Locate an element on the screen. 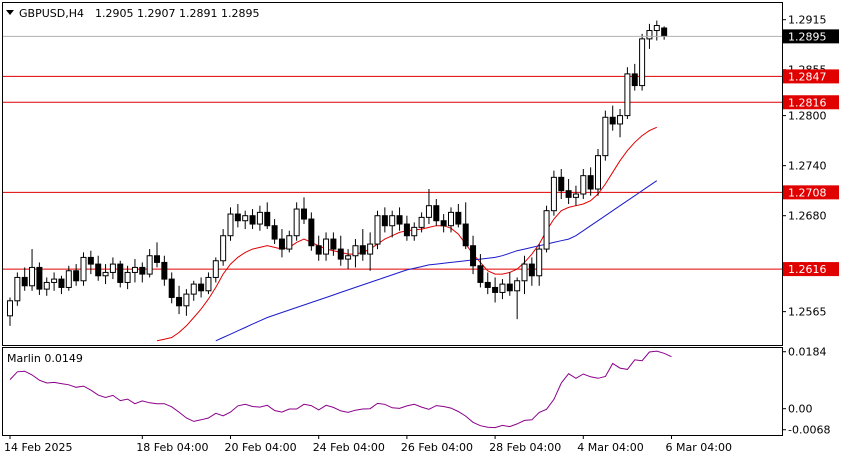 This screenshot has width=842, height=464. oscillator-tick-label: 0.0184 is located at coordinates (807, 352).